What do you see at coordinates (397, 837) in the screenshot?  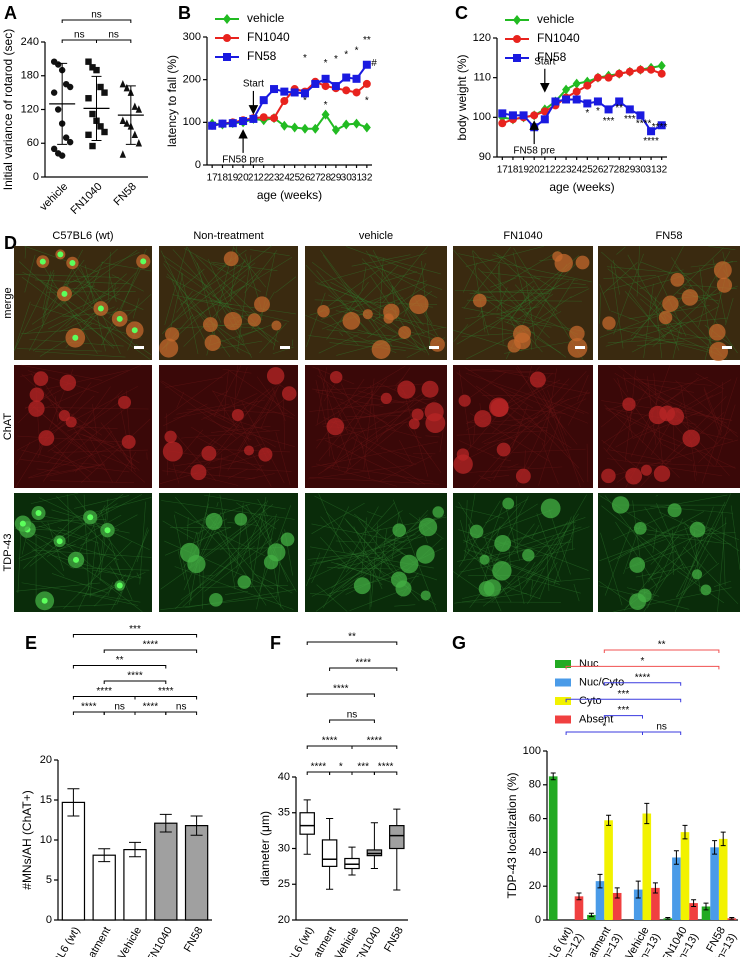 I see `box` at bounding box center [397, 837].